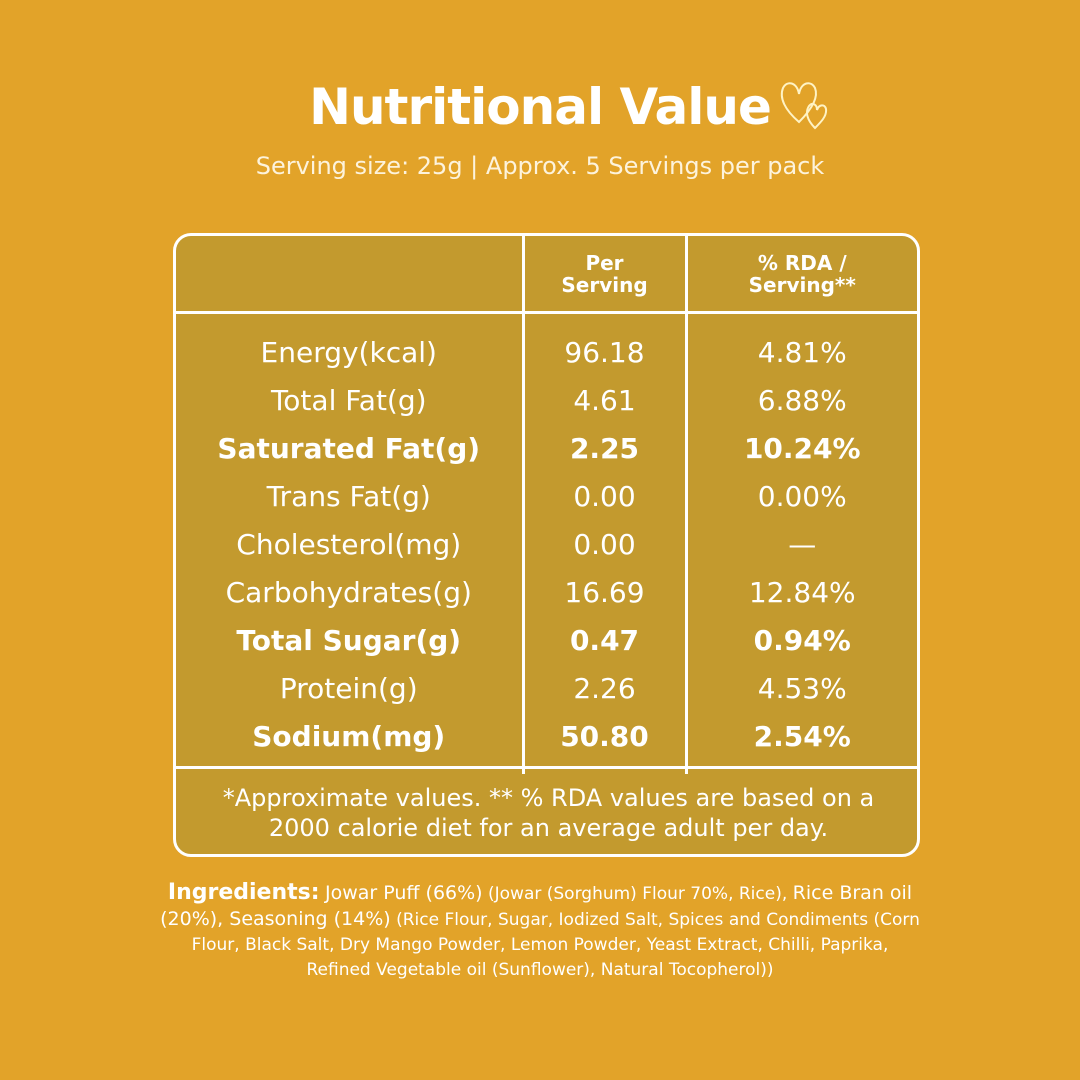 This screenshot has height=1080, width=1080. I want to click on per-serving: 16.69, so click(605, 592).